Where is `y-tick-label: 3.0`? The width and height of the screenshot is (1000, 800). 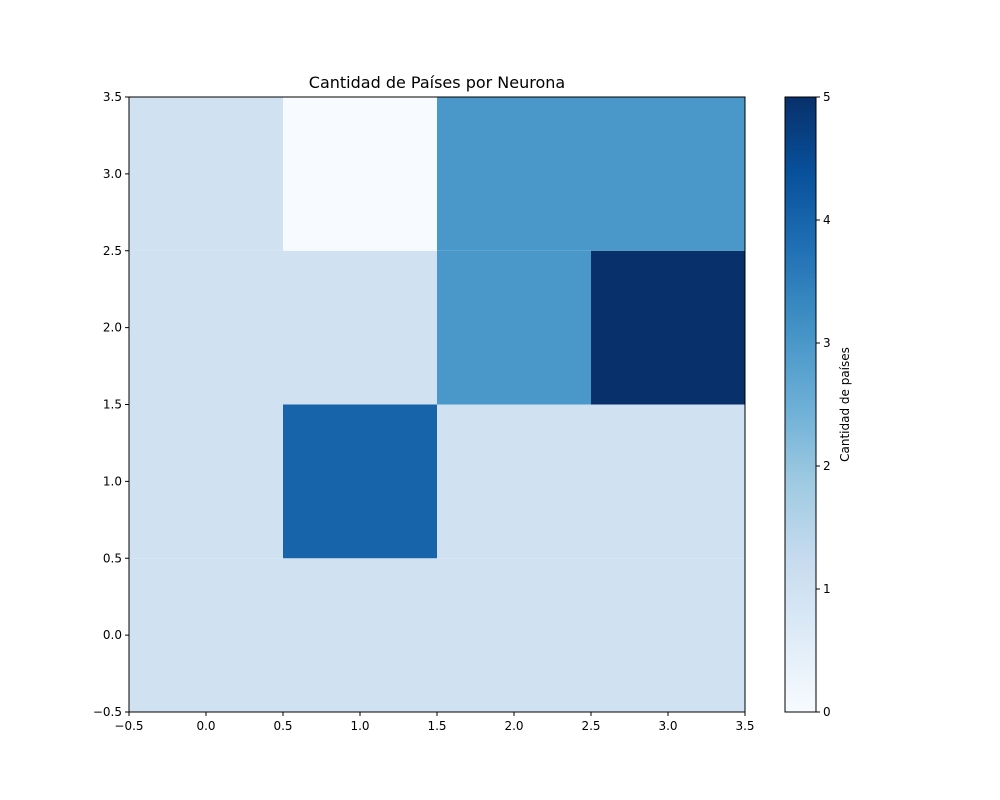
y-tick-label: 3.0 is located at coordinates (112, 174).